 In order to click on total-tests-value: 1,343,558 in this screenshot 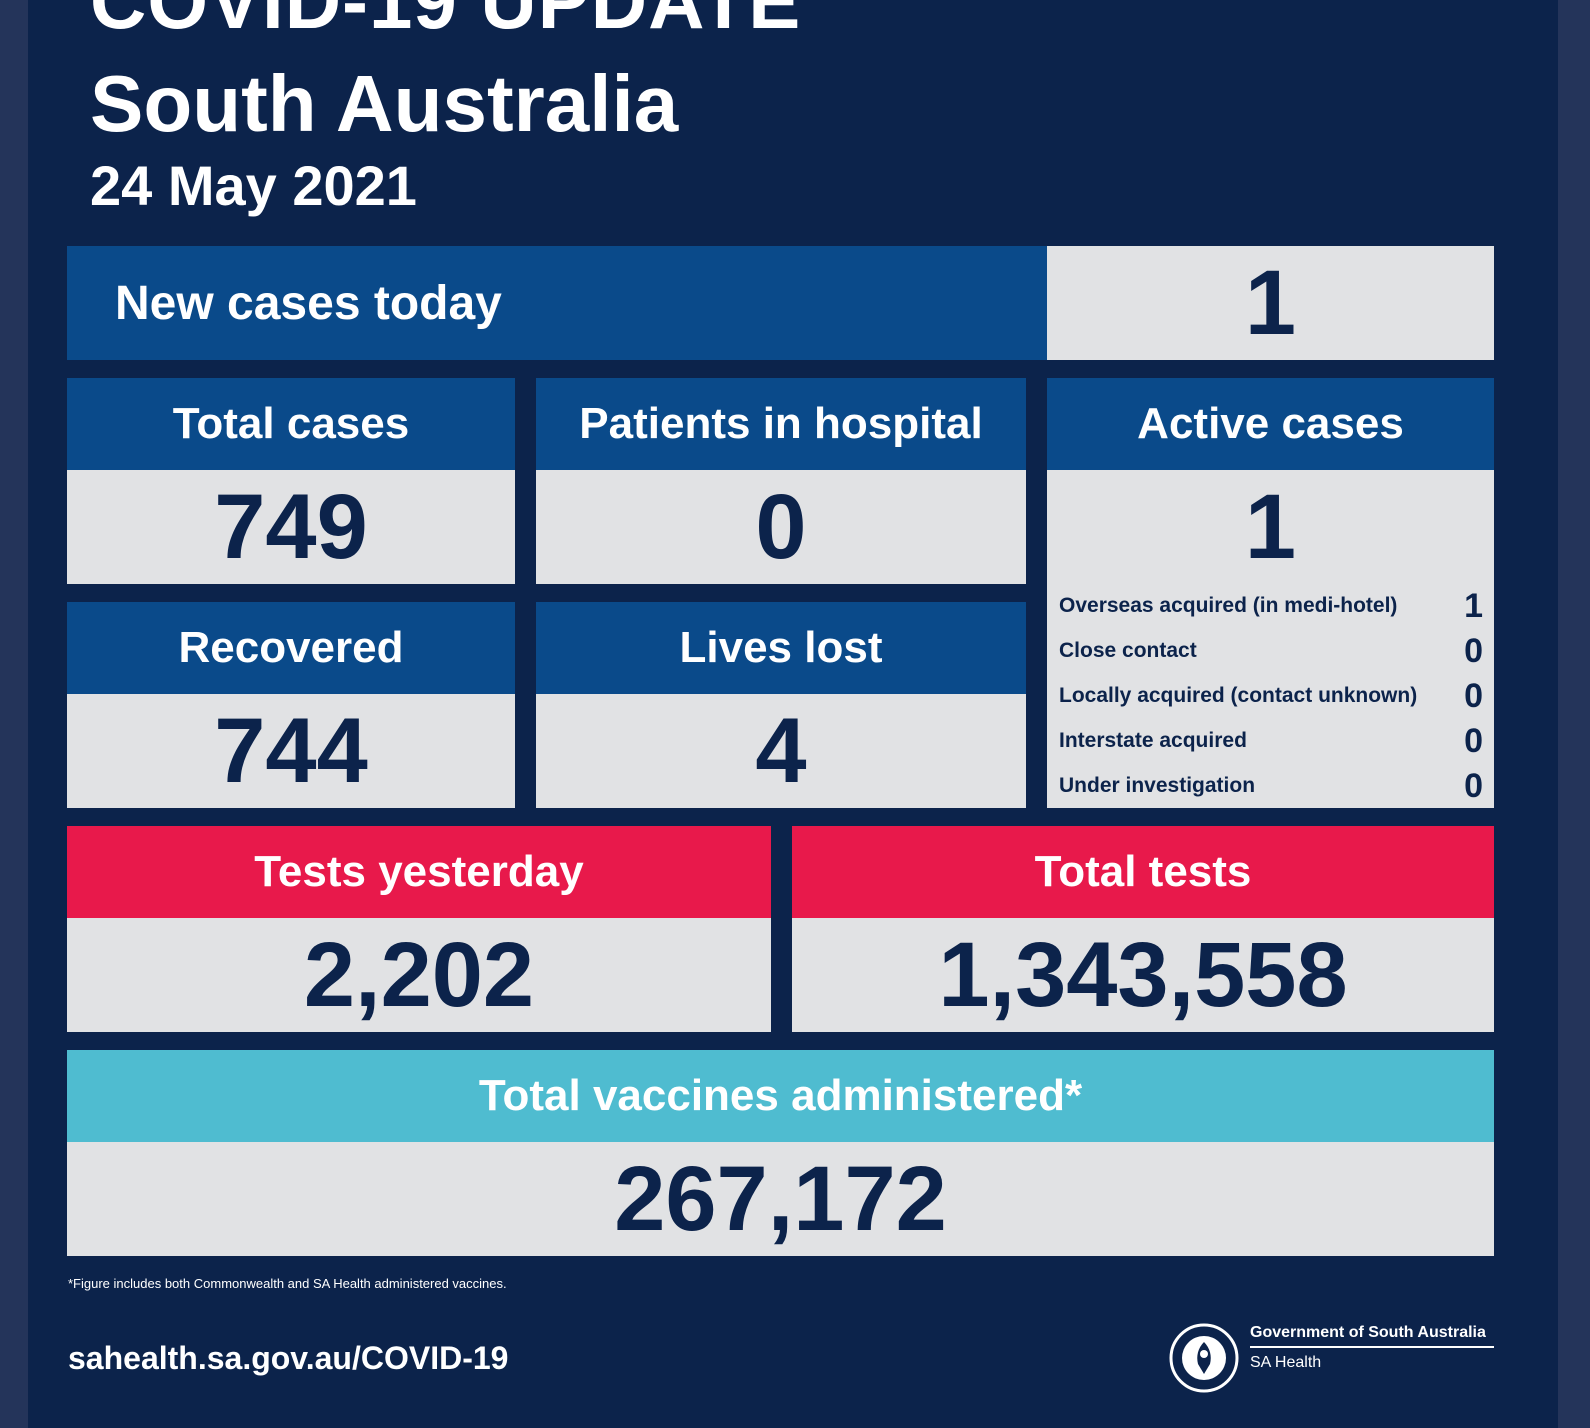, I will do `click(1143, 975)`.